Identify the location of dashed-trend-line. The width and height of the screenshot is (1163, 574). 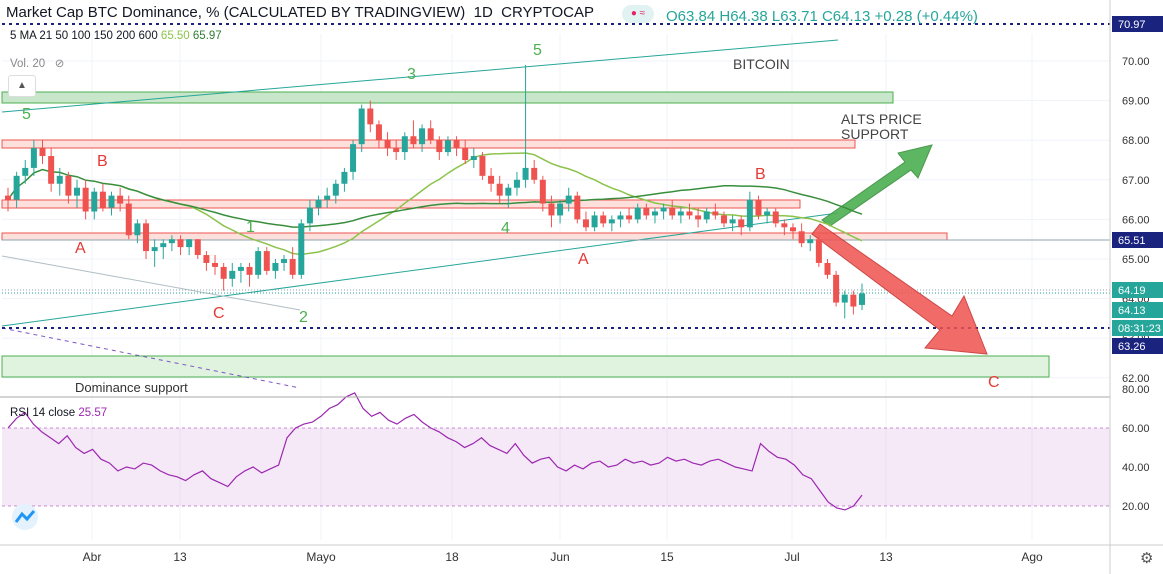
(151, 358).